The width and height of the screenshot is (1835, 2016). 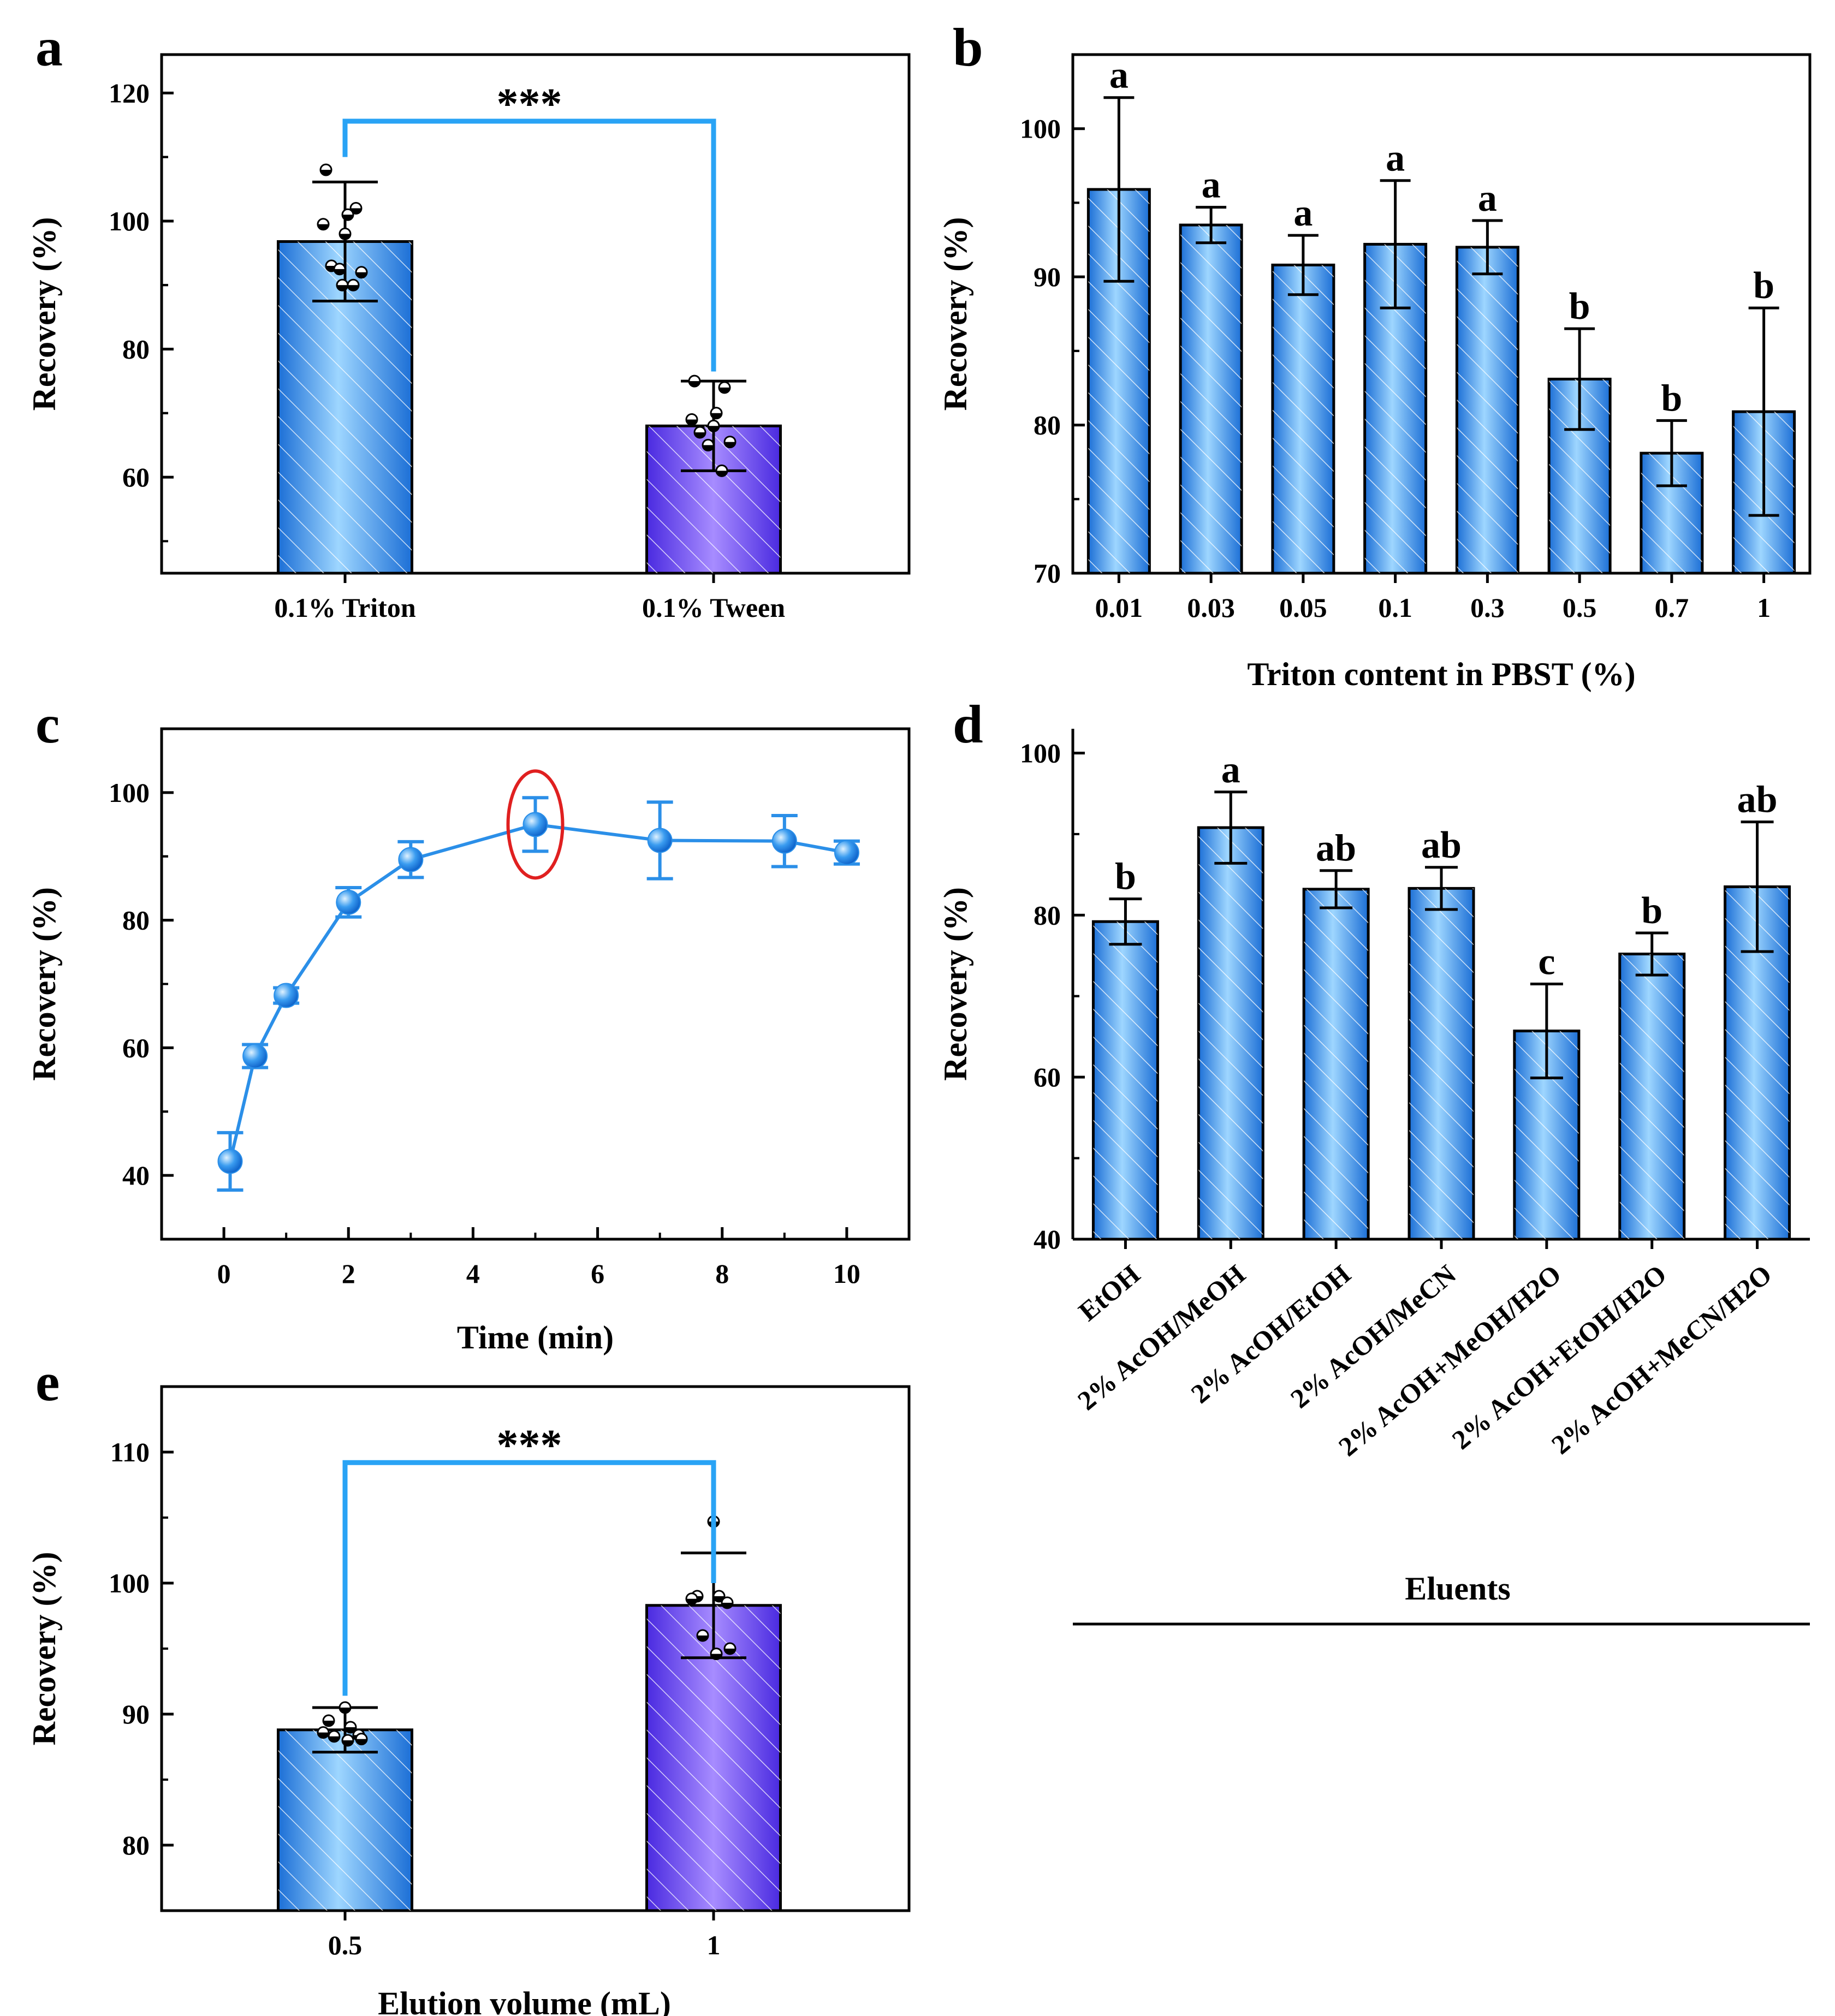 What do you see at coordinates (48, 1382) in the screenshot?
I see `panel-letter-e: e` at bounding box center [48, 1382].